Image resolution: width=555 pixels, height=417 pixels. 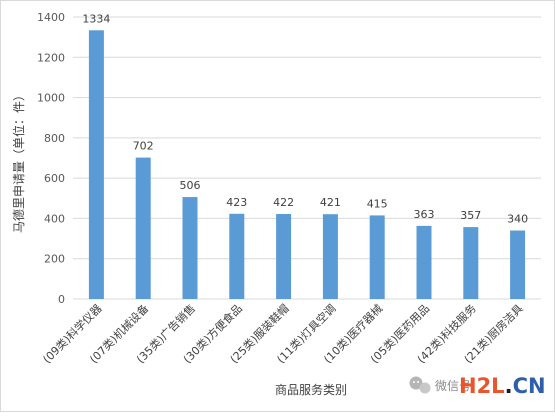 I want to click on wechat-logo-icon, so click(x=420, y=385).